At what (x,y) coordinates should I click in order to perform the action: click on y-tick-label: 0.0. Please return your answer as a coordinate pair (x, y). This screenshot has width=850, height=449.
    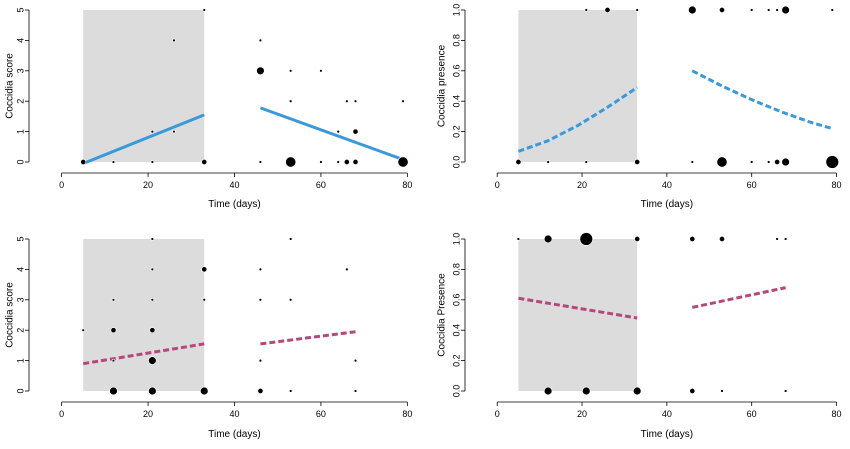
    Looking at the image, I should click on (456, 162).